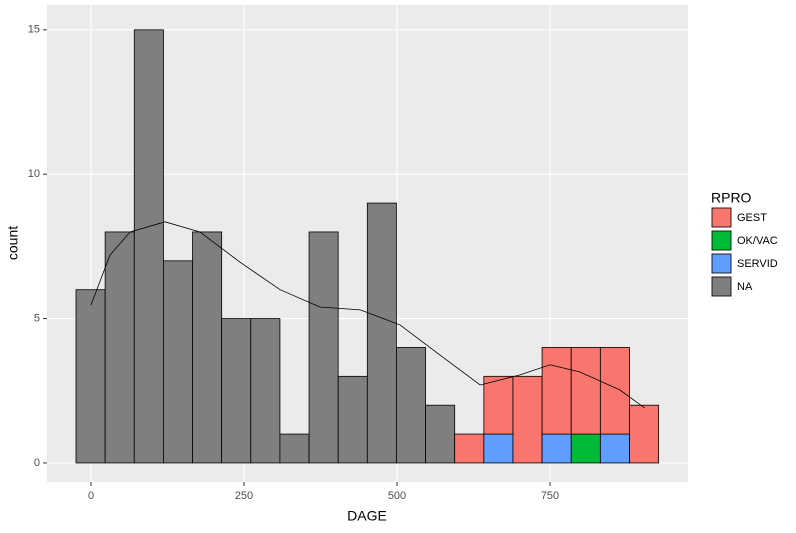  I want to click on y-tick-label: 5, so click(37, 318).